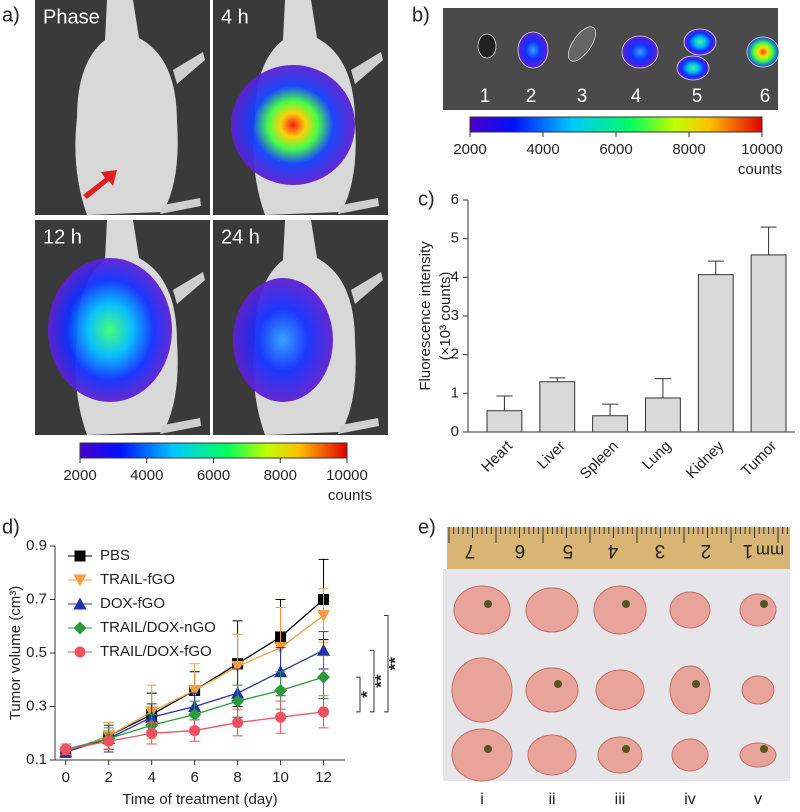  Describe the element at coordinates (126, 107) in the screenshot. I see `mouse-body` at that location.